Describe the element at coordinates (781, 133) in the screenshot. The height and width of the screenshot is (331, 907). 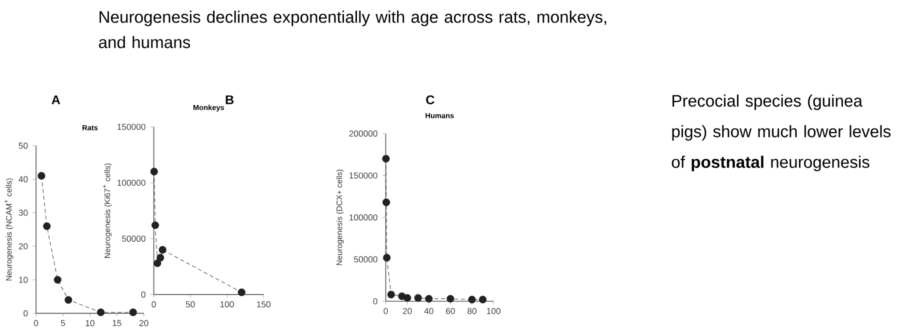
I see `text: Precocial species (guinea pigs) show much lower levels of postnatal neurogenesis` at that location.